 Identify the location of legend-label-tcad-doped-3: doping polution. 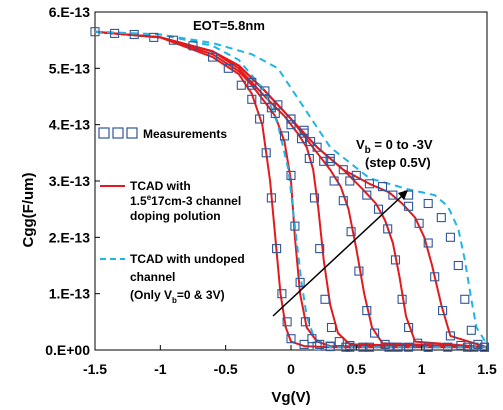
(175, 216).